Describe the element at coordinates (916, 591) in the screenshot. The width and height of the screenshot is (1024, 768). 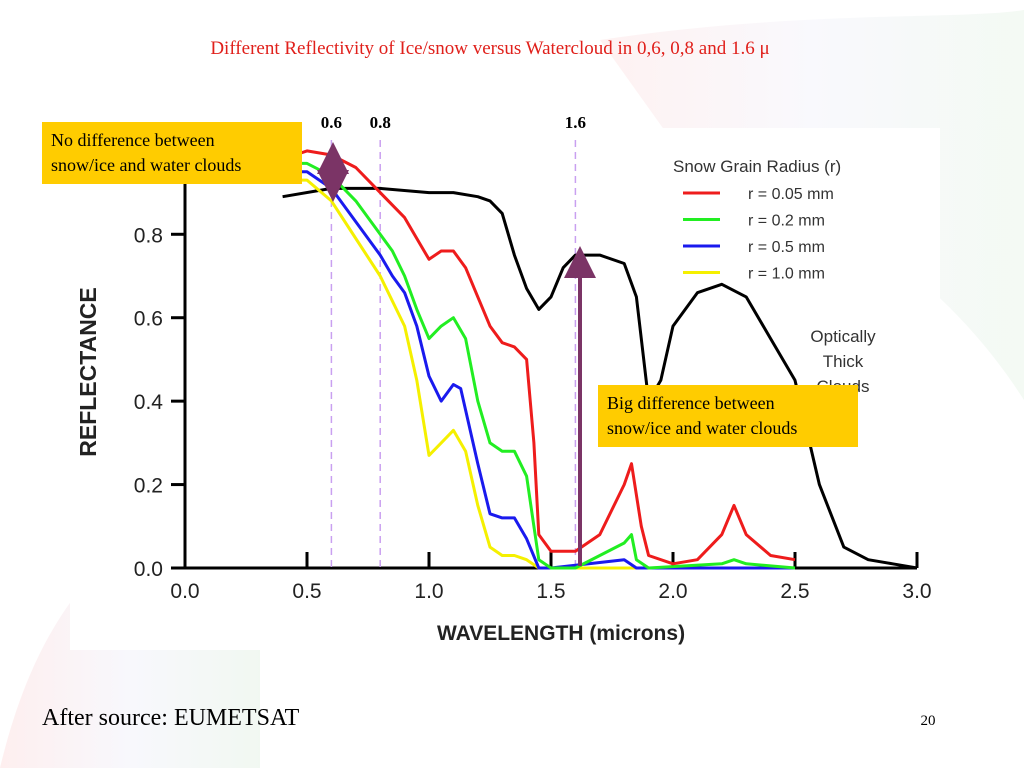
I see `x-tick-label: 3.0` at that location.